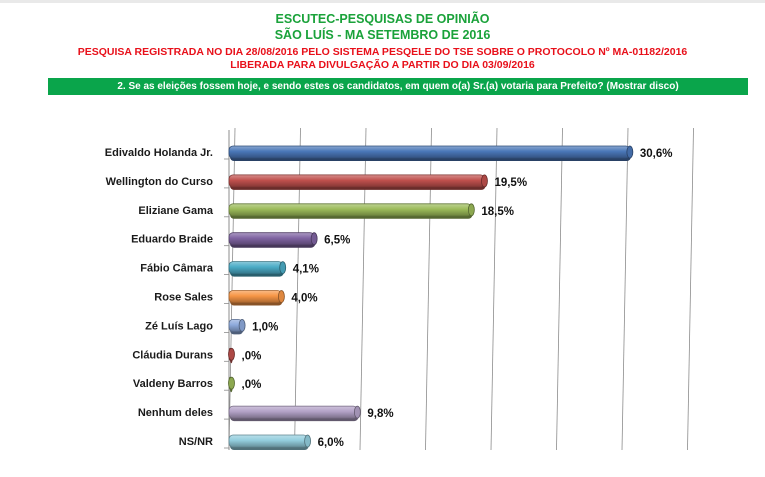 Image resolution: width=765 pixels, height=477 pixels. What do you see at coordinates (337, 241) in the screenshot?
I see `value-label: 6,5%` at bounding box center [337, 241].